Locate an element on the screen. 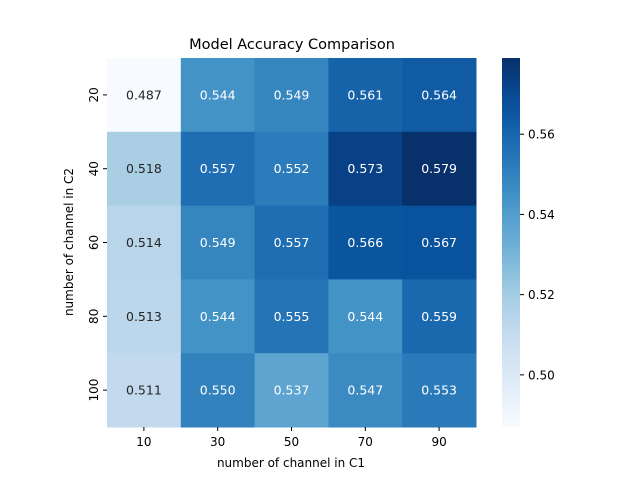  y-tick-label: 20 is located at coordinates (94, 94).